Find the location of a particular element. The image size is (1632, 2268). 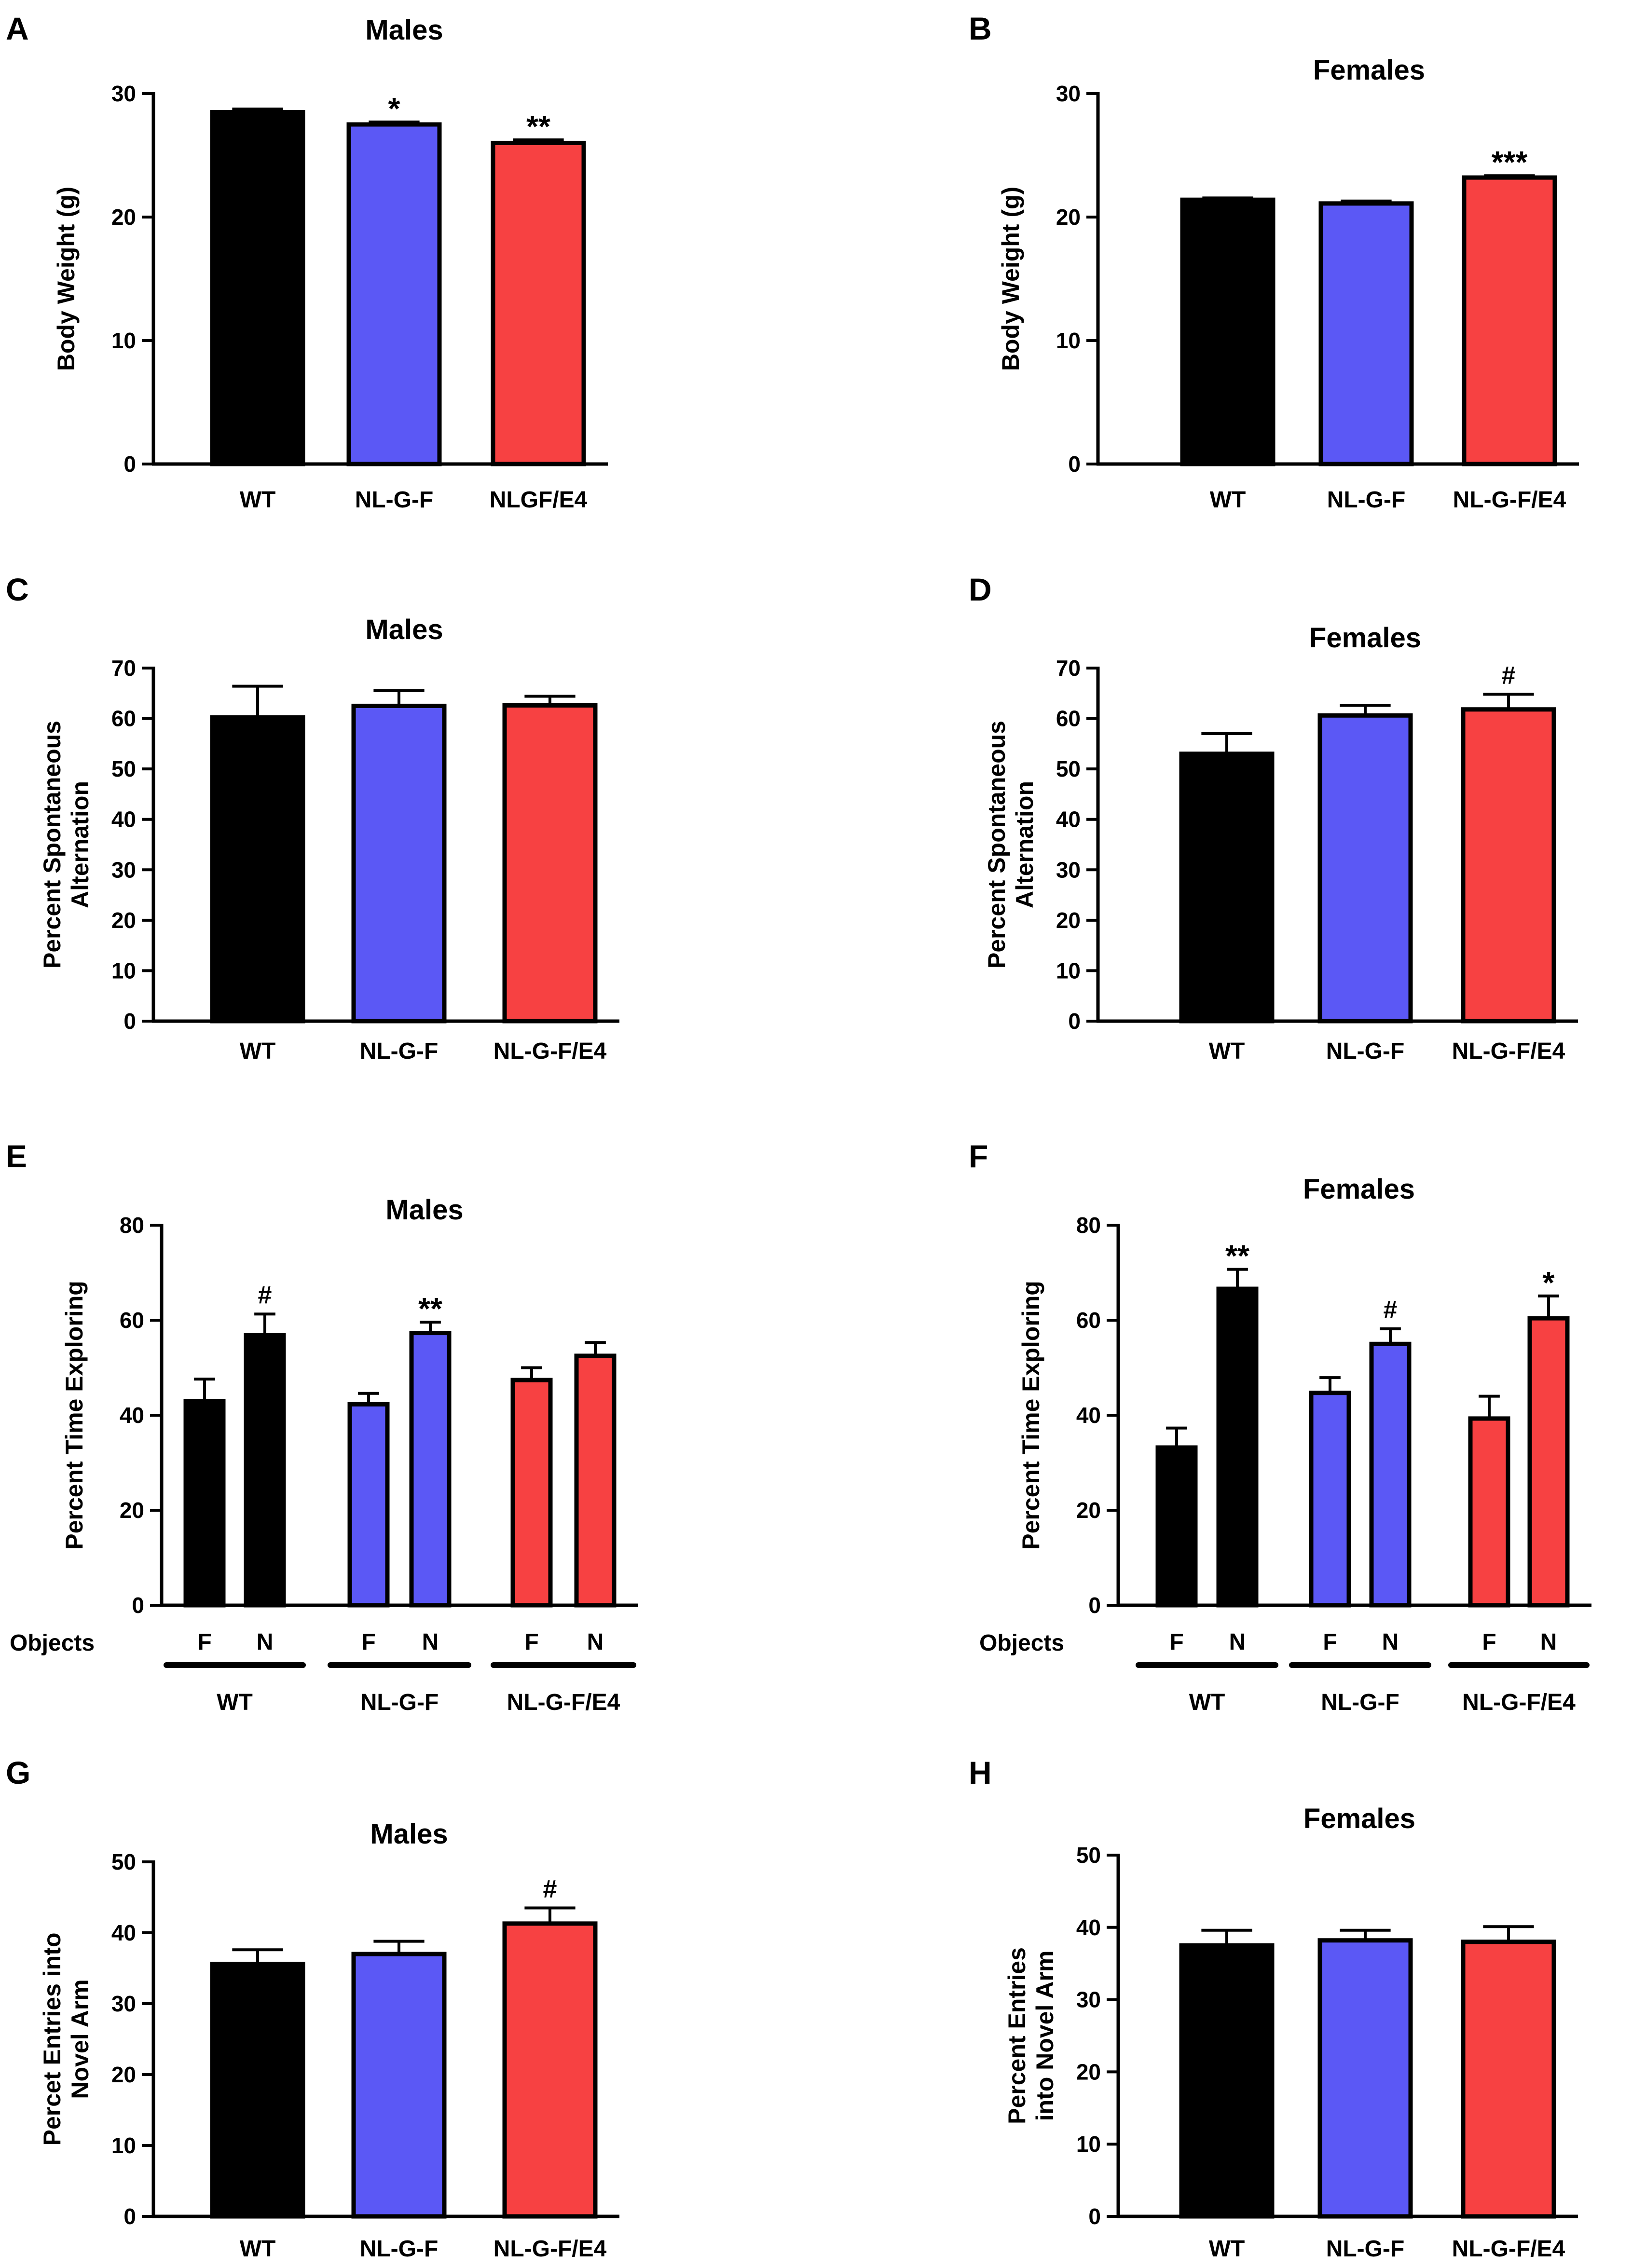

significance-marker: * is located at coordinates (1549, 1282).